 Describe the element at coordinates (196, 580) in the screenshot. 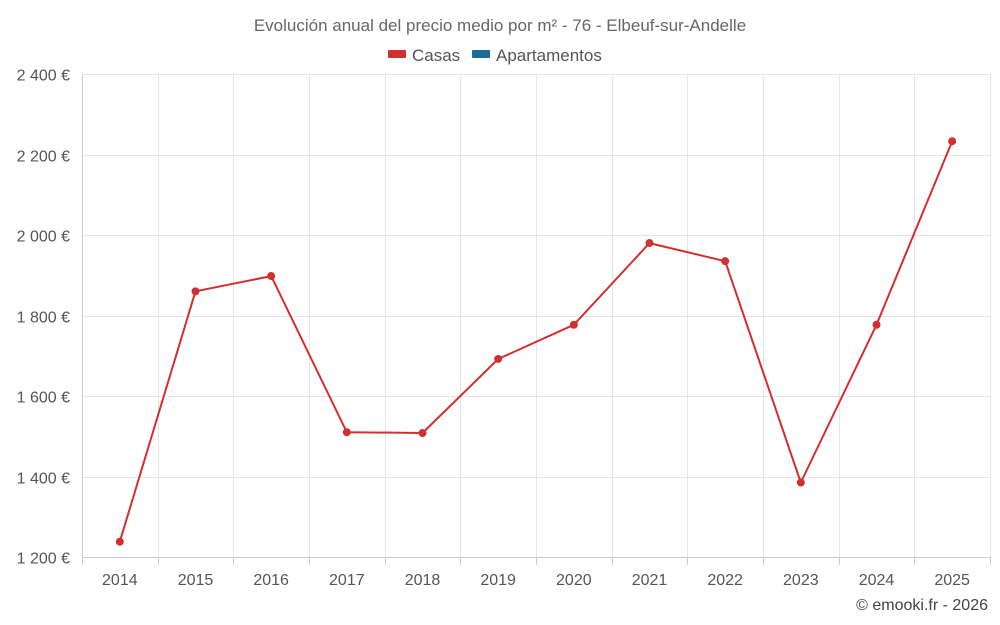

I see `x-tick-label: 2015` at that location.